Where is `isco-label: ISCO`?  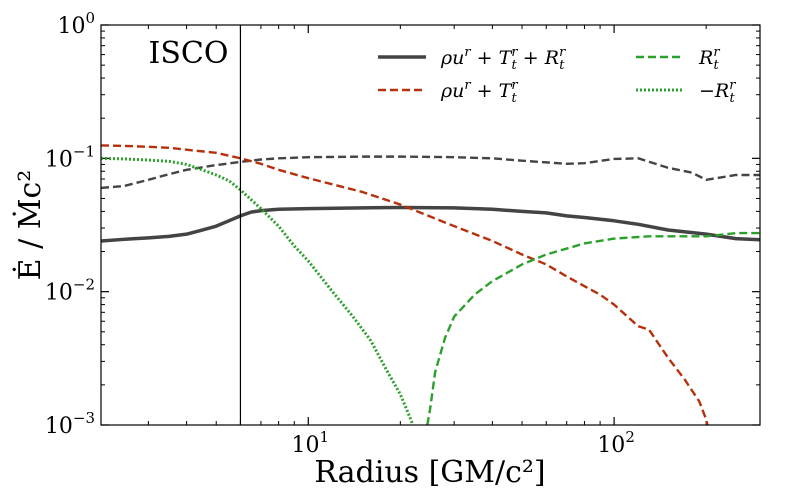
isco-label: ISCO is located at coordinates (188, 53).